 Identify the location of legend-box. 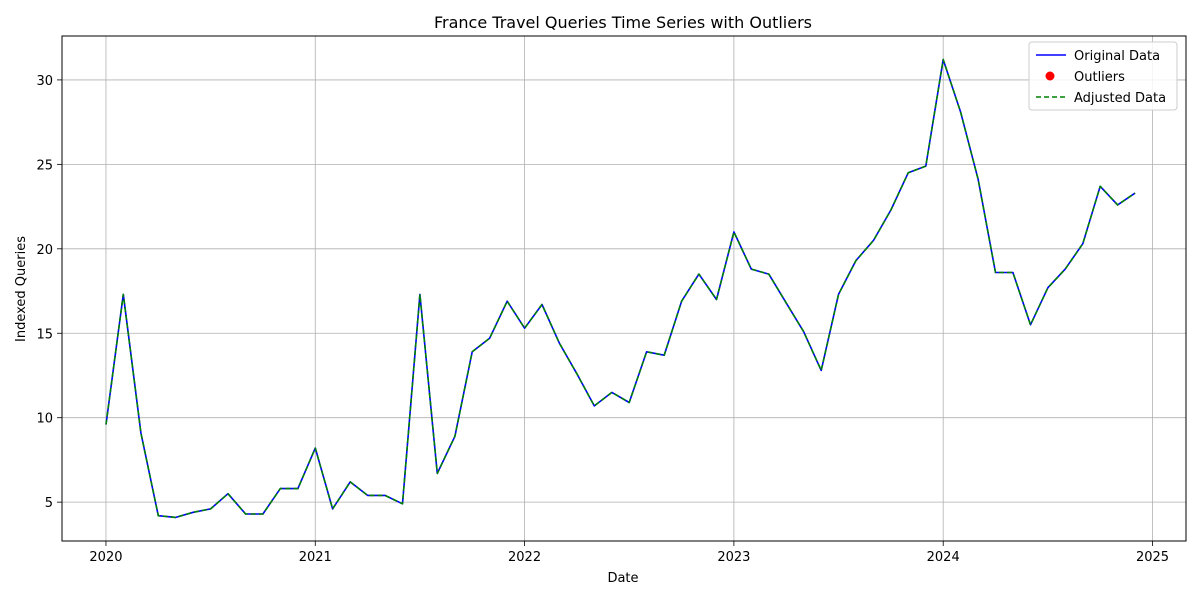
(1103, 76).